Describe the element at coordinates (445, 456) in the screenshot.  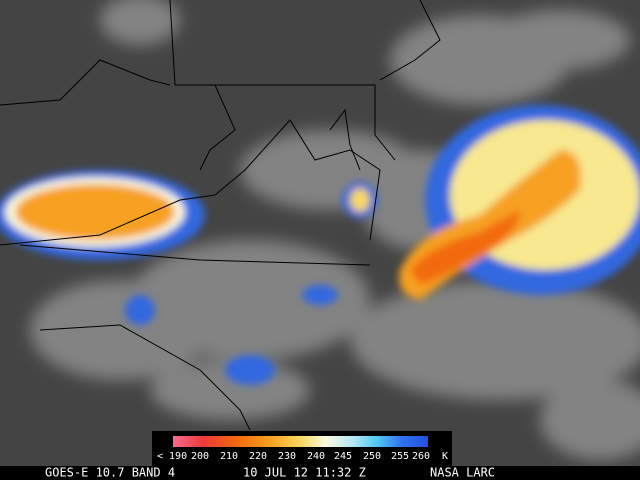
I see `scale-label: K` at that location.